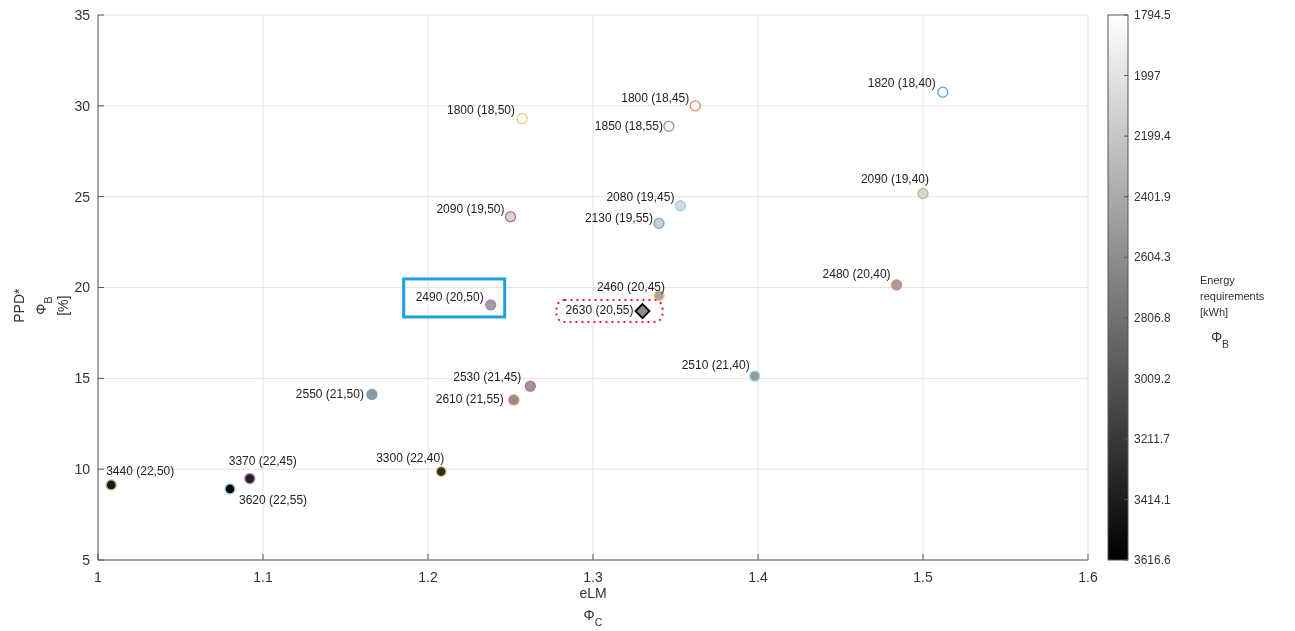  What do you see at coordinates (428, 577) in the screenshot?
I see `x-tick-label: 1.2` at bounding box center [428, 577].